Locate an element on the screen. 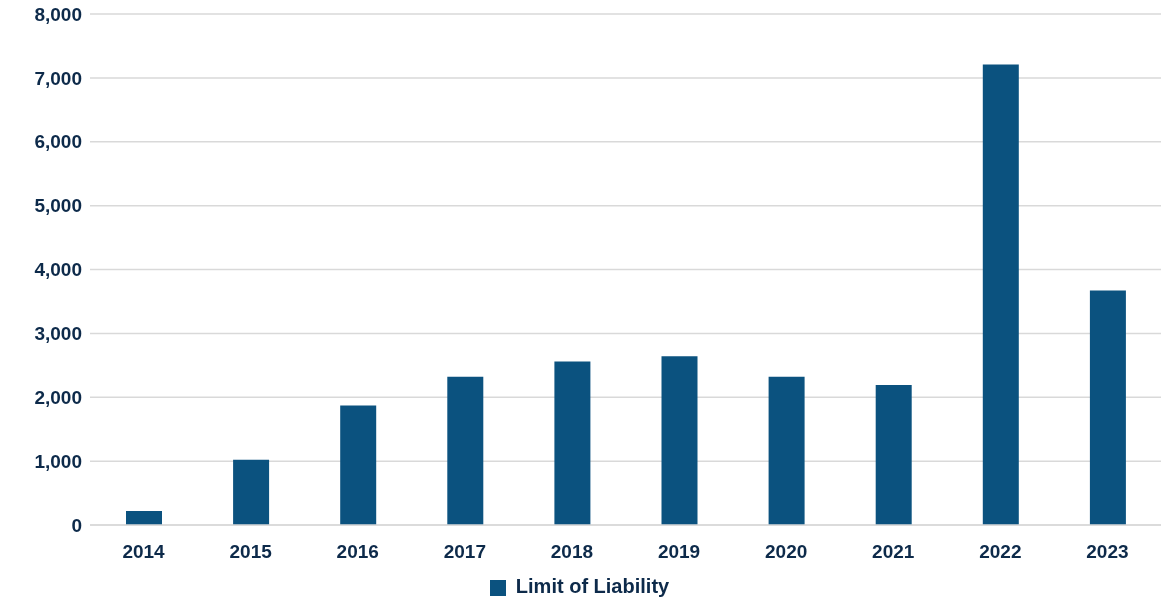 The height and width of the screenshot is (610, 1169). y-tick-label: 0 is located at coordinates (76, 525).